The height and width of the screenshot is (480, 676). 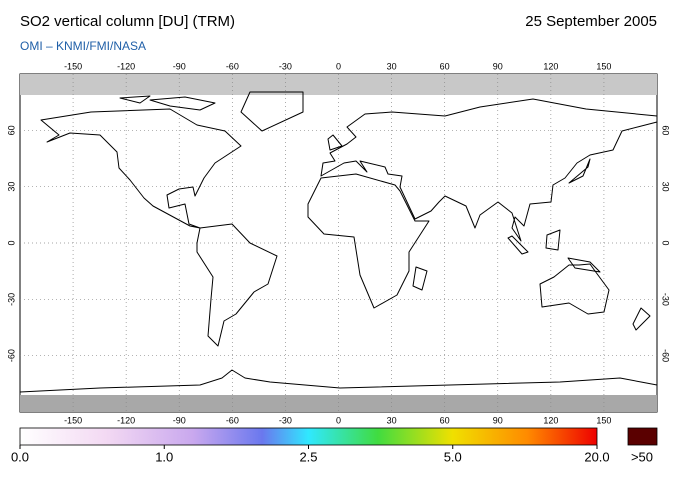 What do you see at coordinates (285, 66) in the screenshot?
I see `lon-label-top: -30` at bounding box center [285, 66].